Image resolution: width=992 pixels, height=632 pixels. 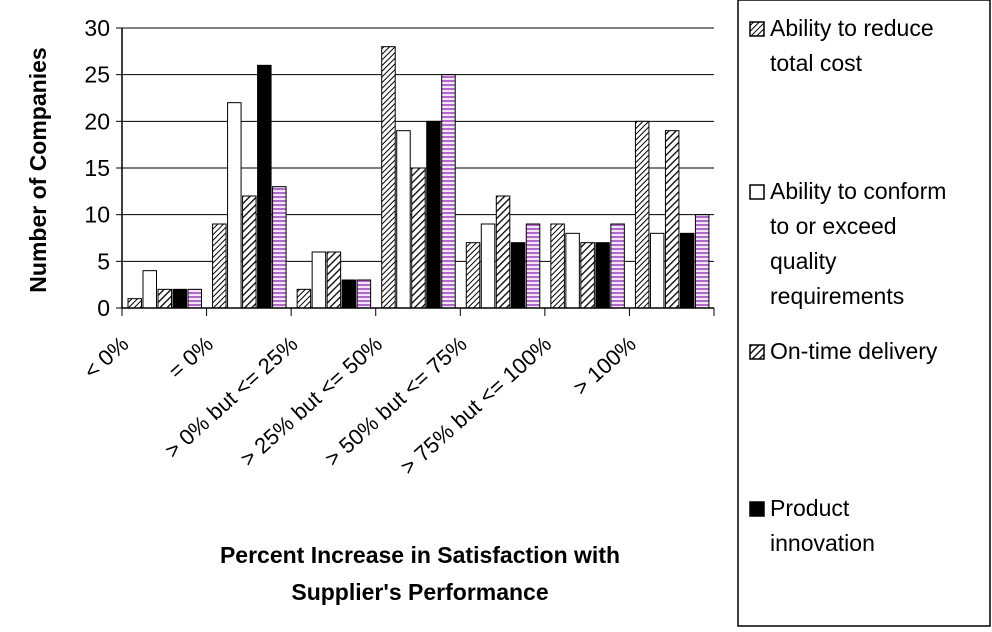 I want to click on legend-label: to or exceed, so click(x=833, y=226).